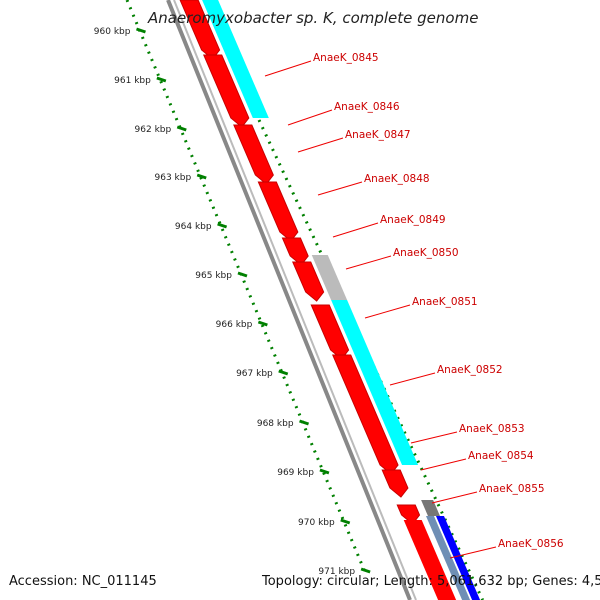 Image resolution: width=600 pixels, height=600 pixels. I want to click on ruler-label: 966 kbp, so click(234, 325).